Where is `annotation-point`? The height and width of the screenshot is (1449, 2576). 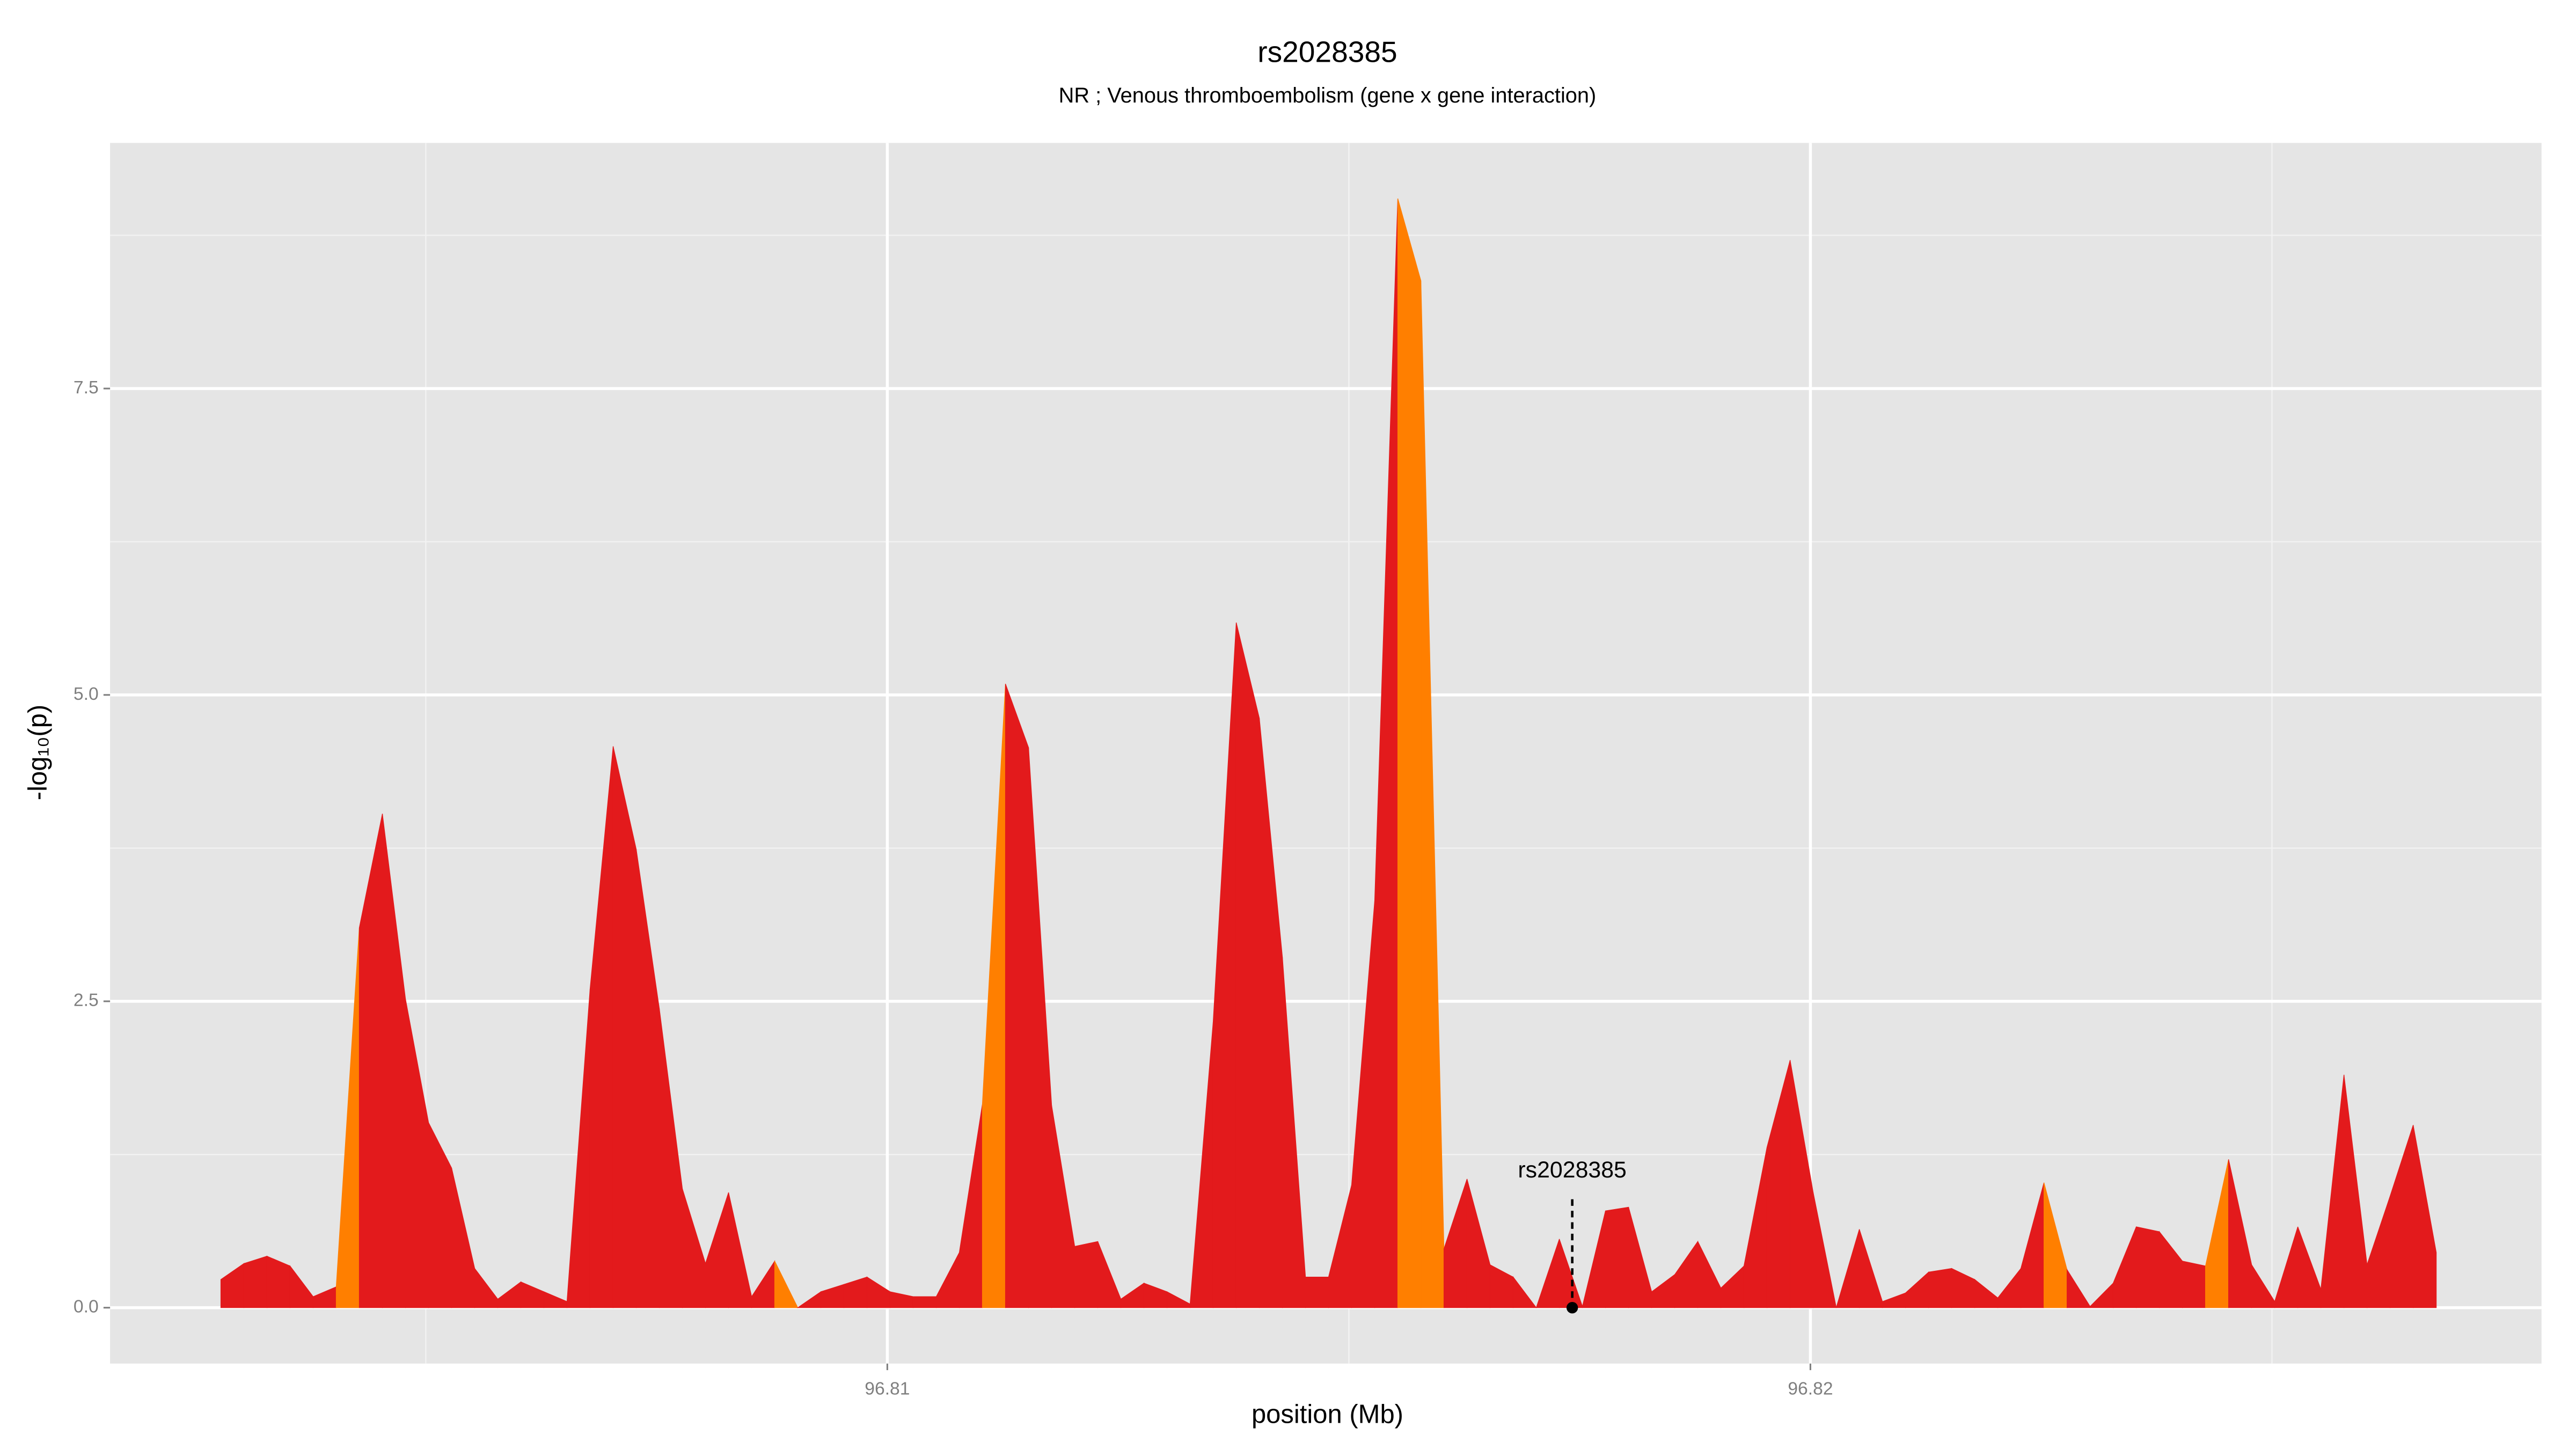
annotation-point is located at coordinates (1572, 1307).